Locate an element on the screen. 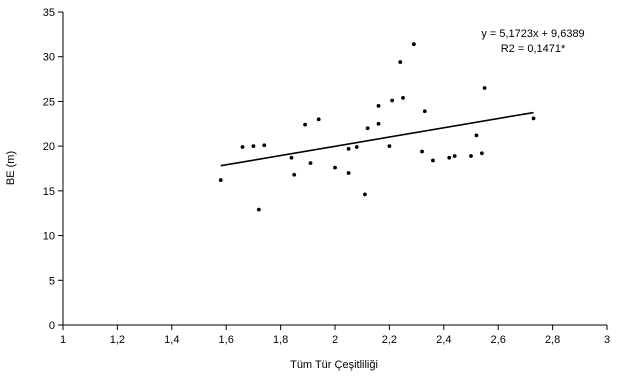 The image size is (622, 376). y-tick-label: 30 is located at coordinates (49, 58).